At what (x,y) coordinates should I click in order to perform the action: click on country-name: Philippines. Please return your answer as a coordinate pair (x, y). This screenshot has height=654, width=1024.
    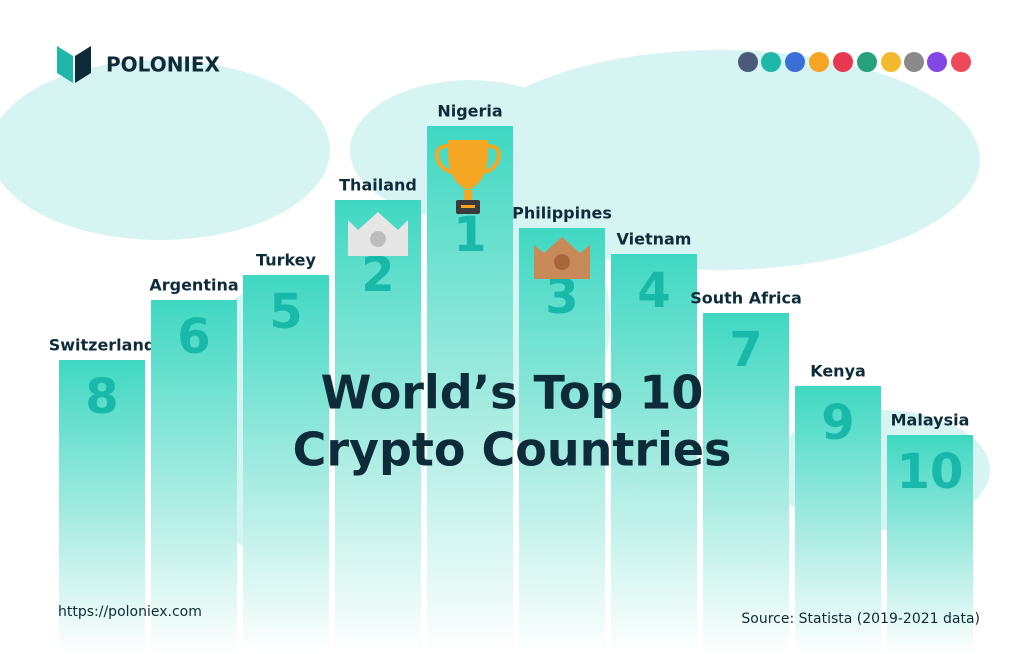
    Looking at the image, I should click on (562, 213).